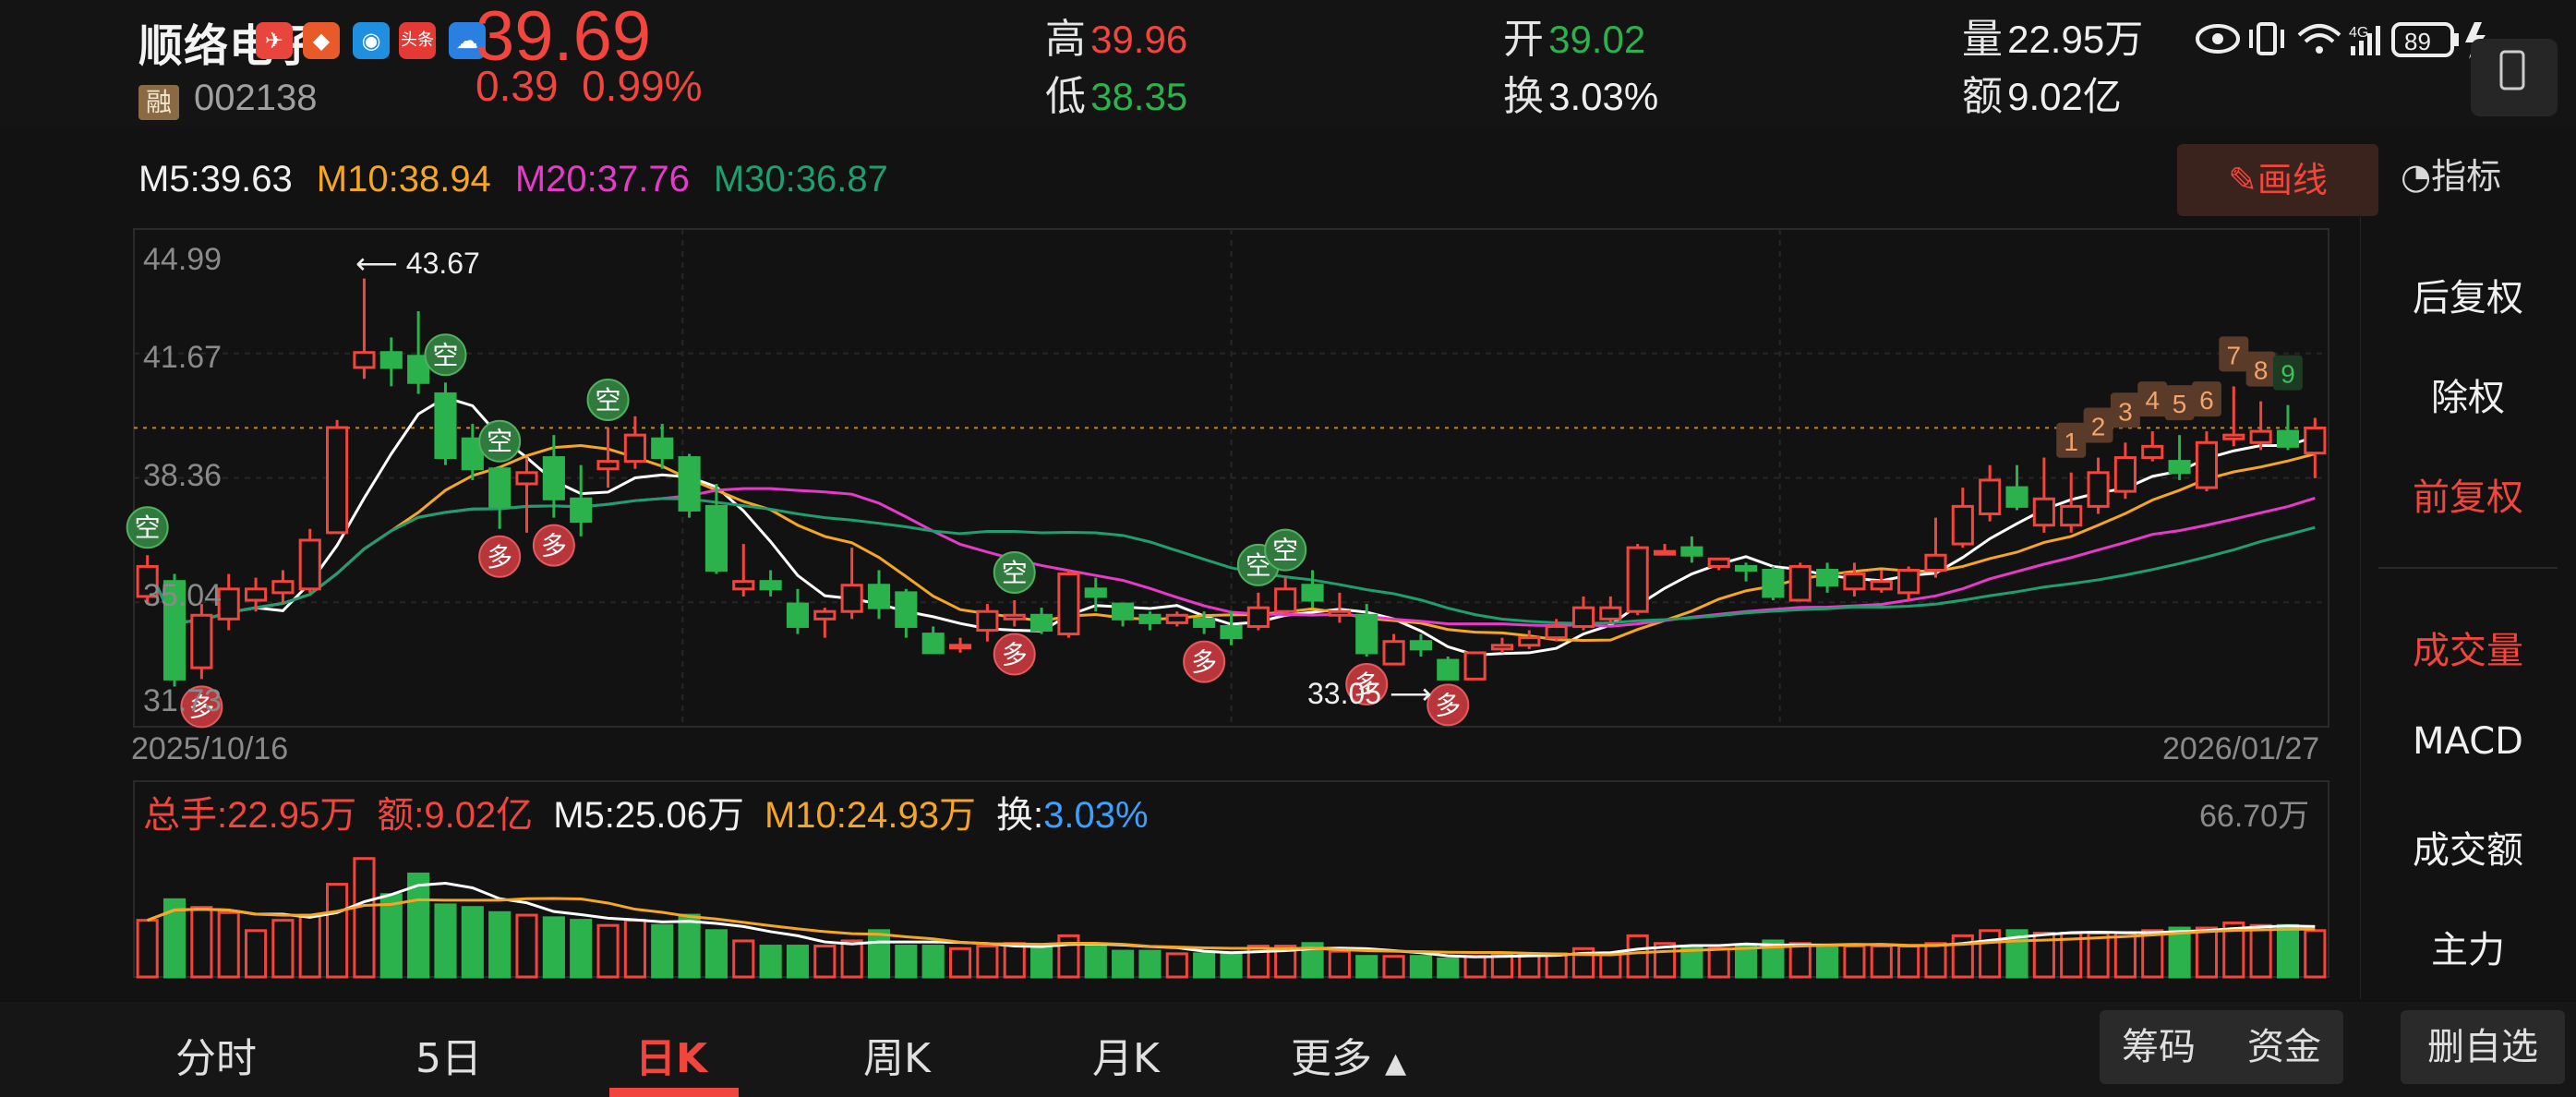  What do you see at coordinates (2042, 96) in the screenshot?
I see `amount-stat: 额 9.02亿` at bounding box center [2042, 96].